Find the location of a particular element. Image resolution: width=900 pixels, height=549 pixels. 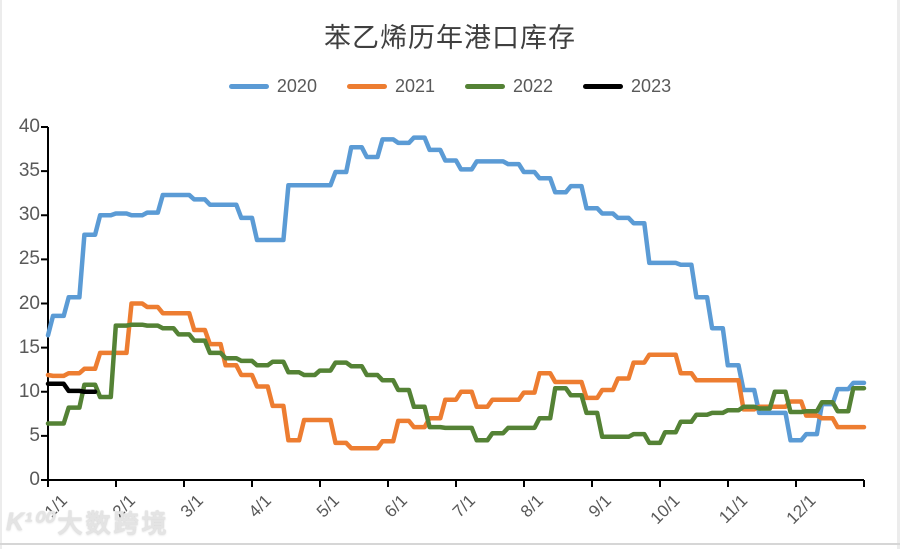

y-axis-label-20: 20 is located at coordinates (29, 303).